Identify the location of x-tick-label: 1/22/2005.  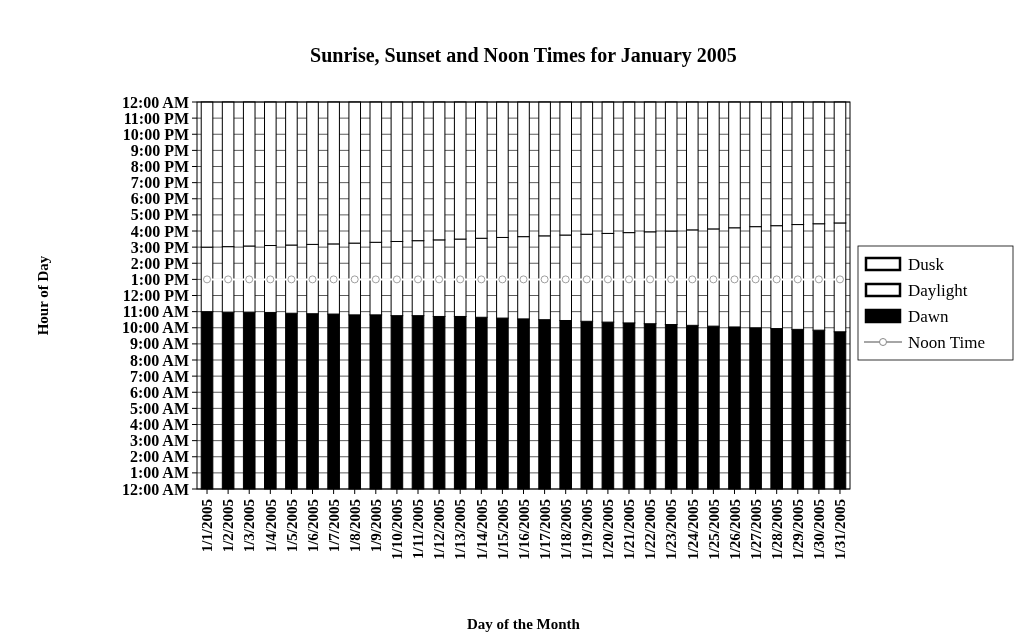
(650, 529).